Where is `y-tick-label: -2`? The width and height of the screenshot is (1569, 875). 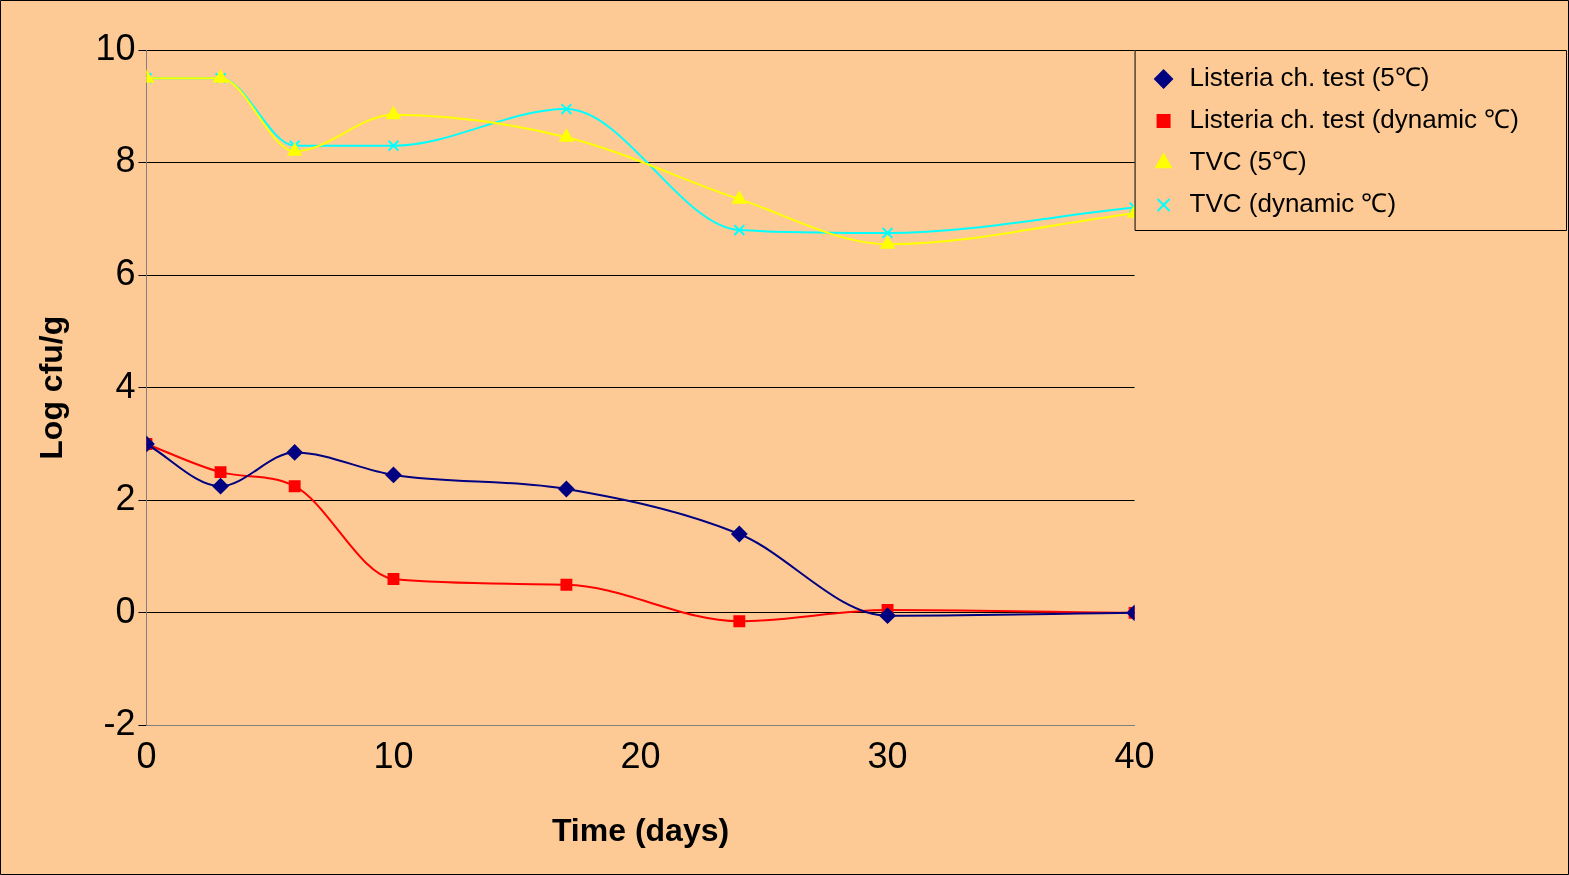
y-tick-label: -2 is located at coordinates (119, 723).